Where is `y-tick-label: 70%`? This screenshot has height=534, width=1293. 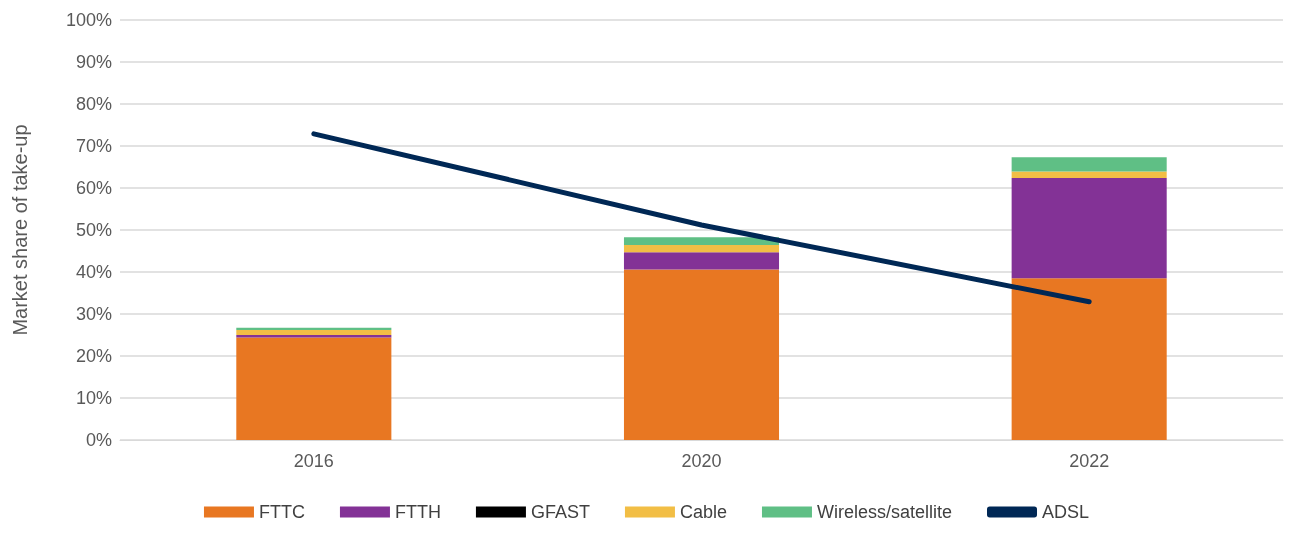
y-tick-label: 70% is located at coordinates (93, 146).